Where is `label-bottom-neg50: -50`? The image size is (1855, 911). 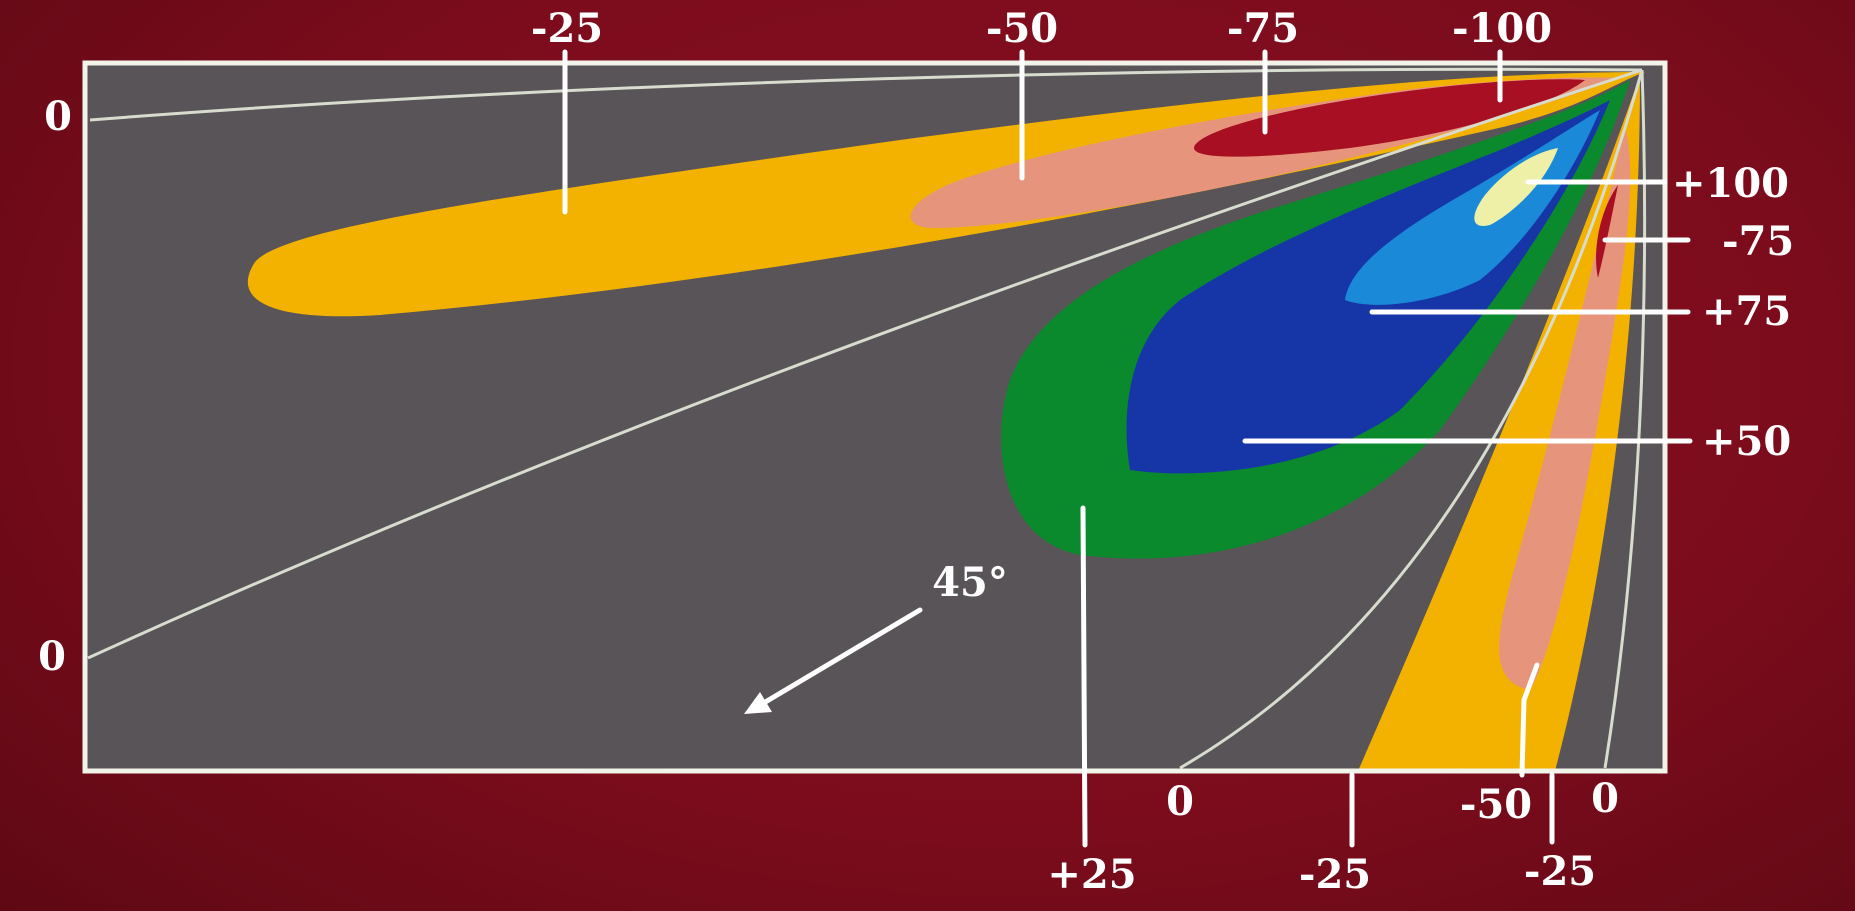
label-bottom-neg50: -50 is located at coordinates (1496, 804).